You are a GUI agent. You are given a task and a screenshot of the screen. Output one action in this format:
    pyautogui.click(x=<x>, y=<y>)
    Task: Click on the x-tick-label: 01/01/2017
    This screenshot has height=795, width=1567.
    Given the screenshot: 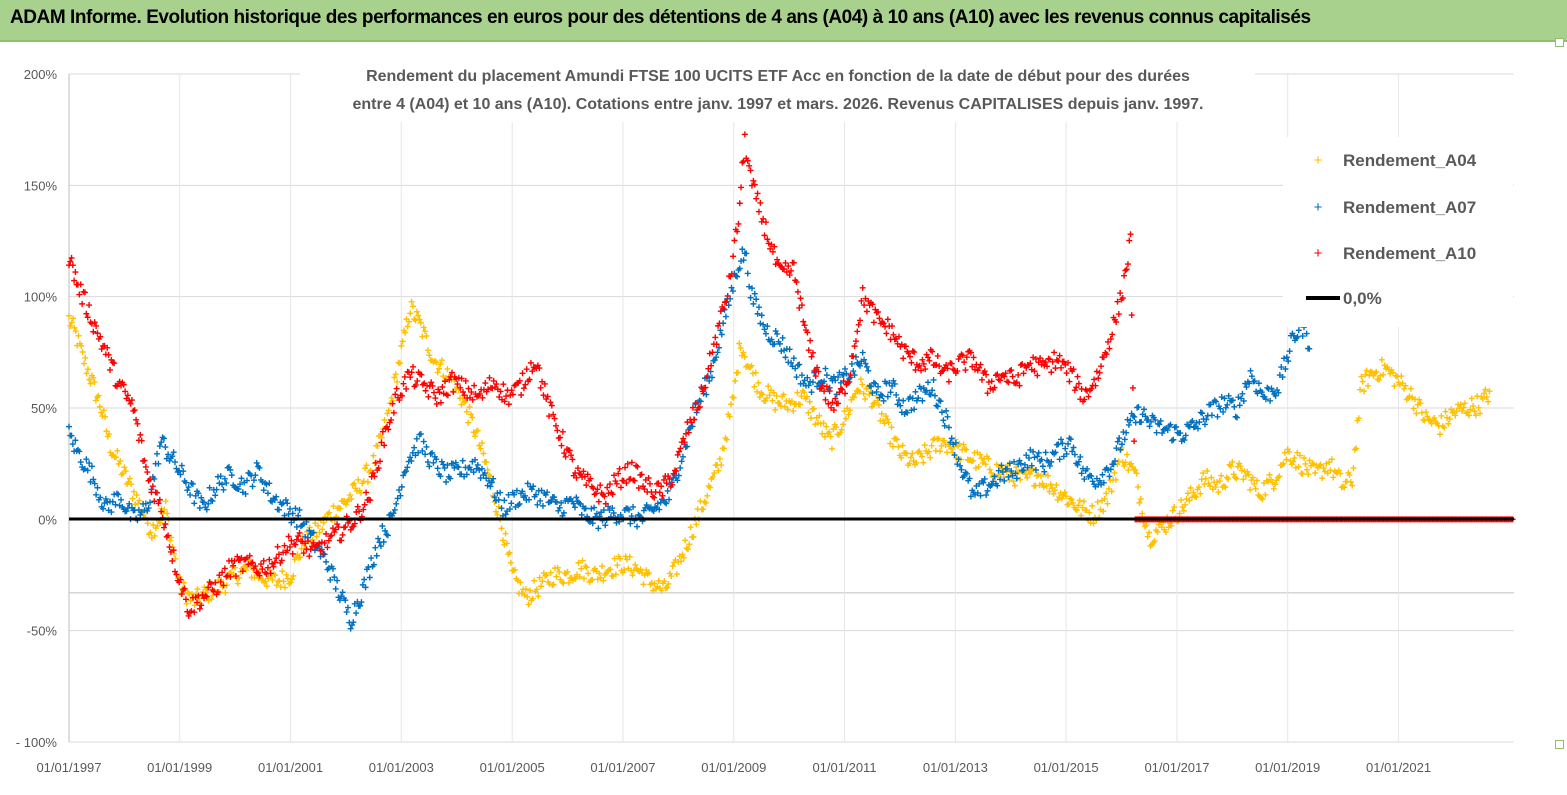 What is the action you would take?
    pyautogui.click(x=1176, y=767)
    